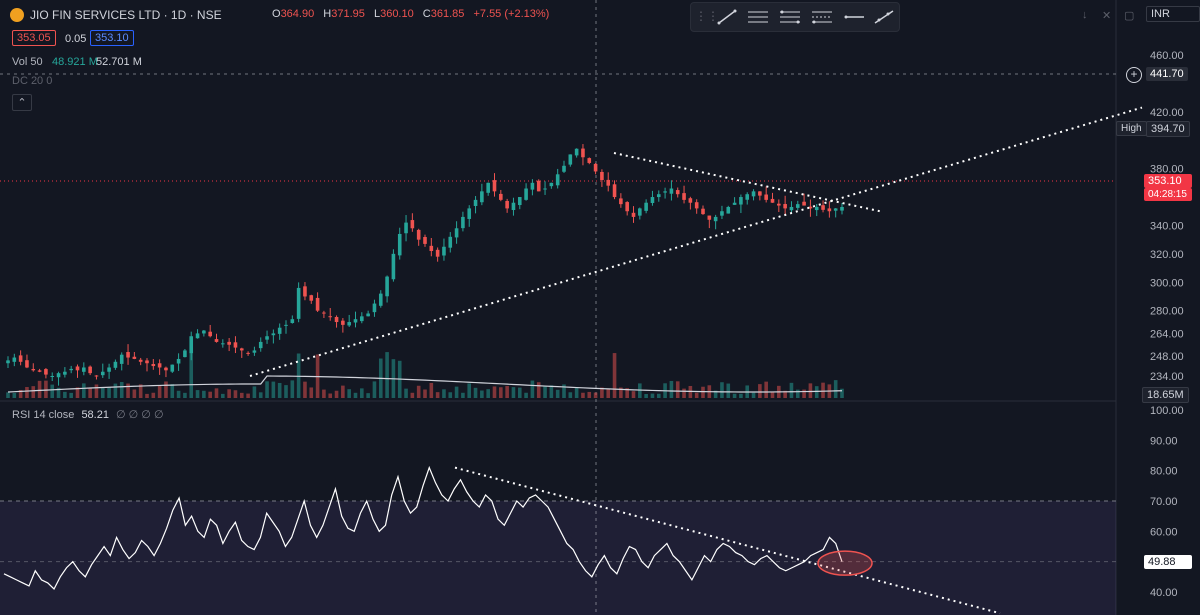 The height and width of the screenshot is (615, 1200). I want to click on rsi-label: RSI 14 close 58.21 ∅ ∅ ∅ ∅, so click(88, 415).